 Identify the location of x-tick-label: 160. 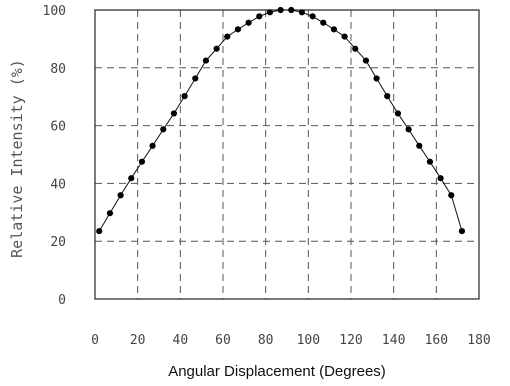
(436, 340).